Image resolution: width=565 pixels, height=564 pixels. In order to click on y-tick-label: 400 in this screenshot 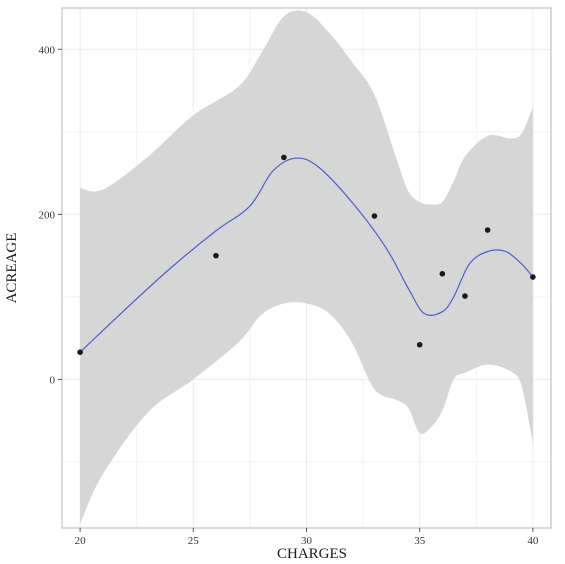, I will do `click(47, 50)`.